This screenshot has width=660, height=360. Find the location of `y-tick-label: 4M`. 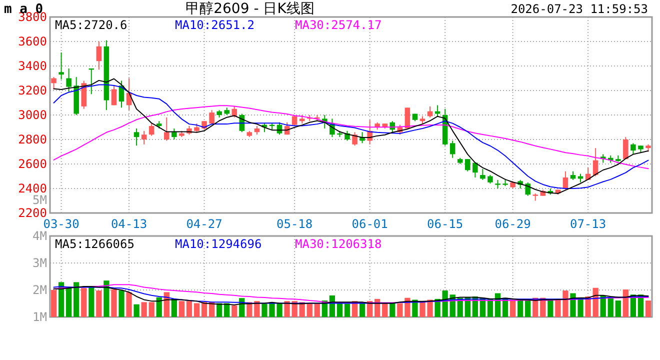

y-tick-label: 4M is located at coordinates (39, 236).